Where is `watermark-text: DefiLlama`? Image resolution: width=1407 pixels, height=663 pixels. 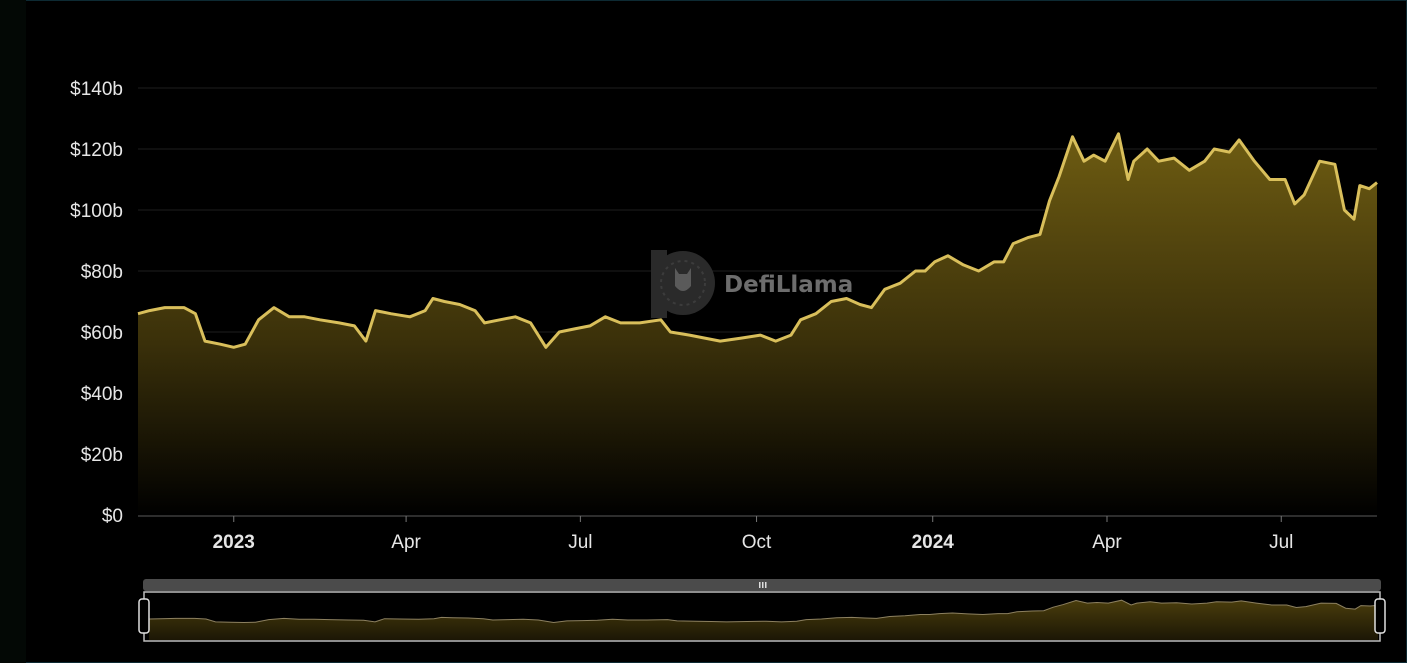 watermark-text: DefiLlama is located at coordinates (788, 285).